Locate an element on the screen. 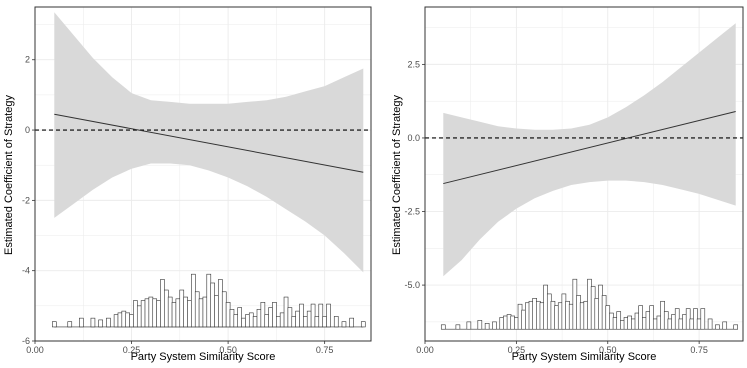 The width and height of the screenshot is (747, 368). y-tick-label: 2.5 is located at coordinates (413, 64).